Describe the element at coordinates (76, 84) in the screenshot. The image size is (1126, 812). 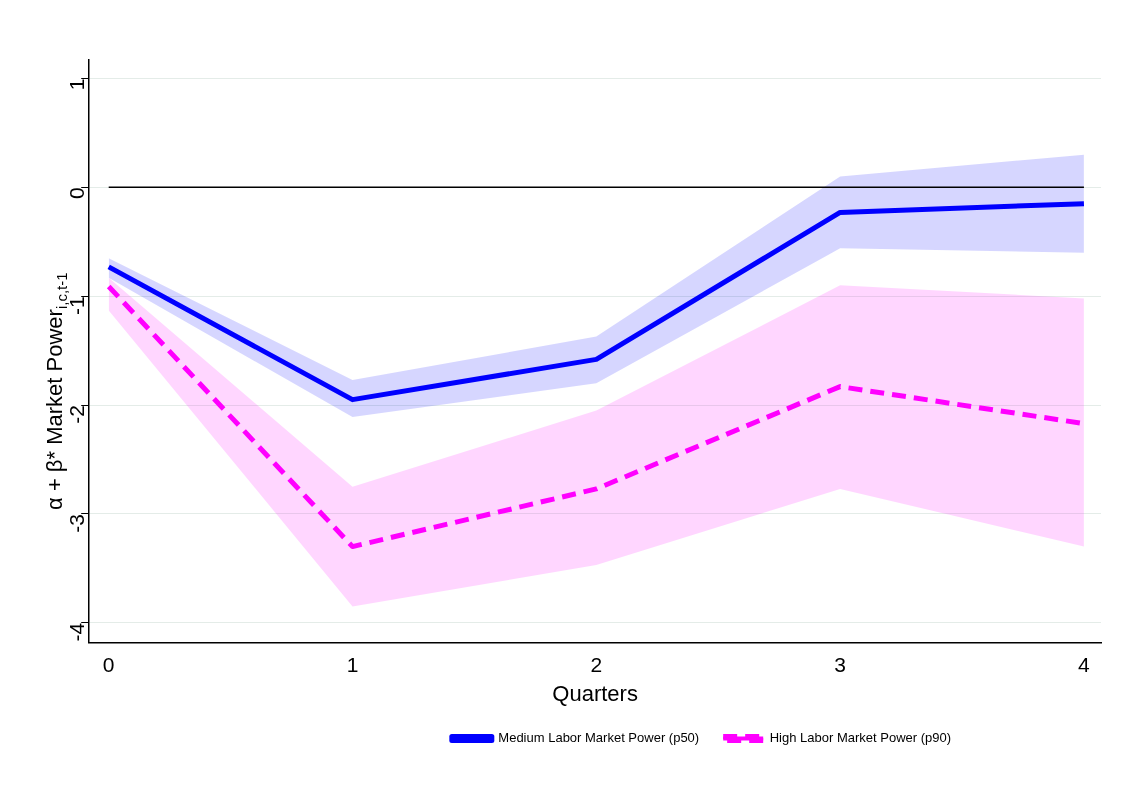
I see `y-tick-label: 1` at that location.